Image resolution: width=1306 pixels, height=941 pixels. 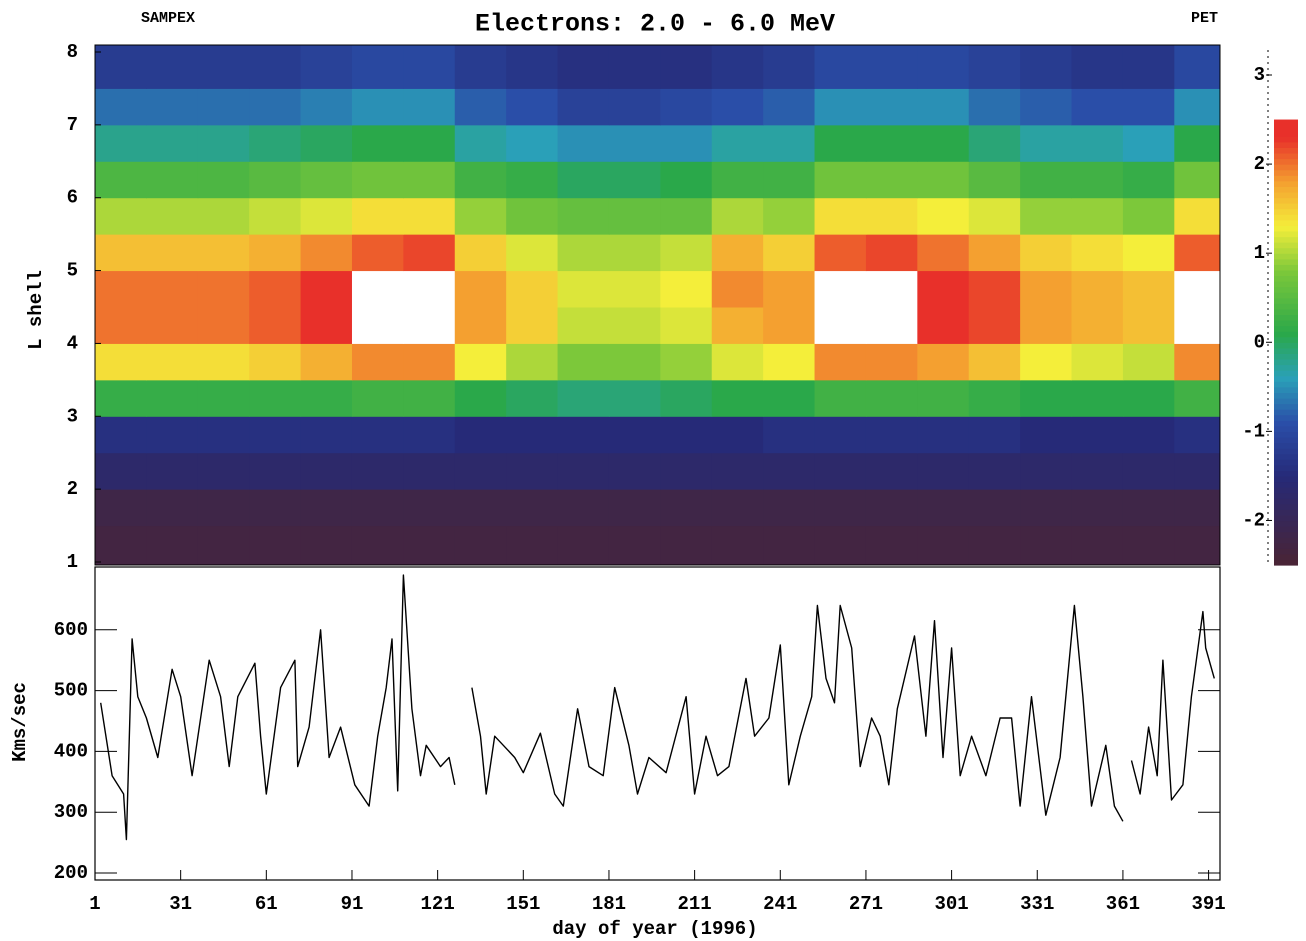 What do you see at coordinates (20, 722) in the screenshot?
I see `y-axis-label: Kms/sec` at bounding box center [20, 722].